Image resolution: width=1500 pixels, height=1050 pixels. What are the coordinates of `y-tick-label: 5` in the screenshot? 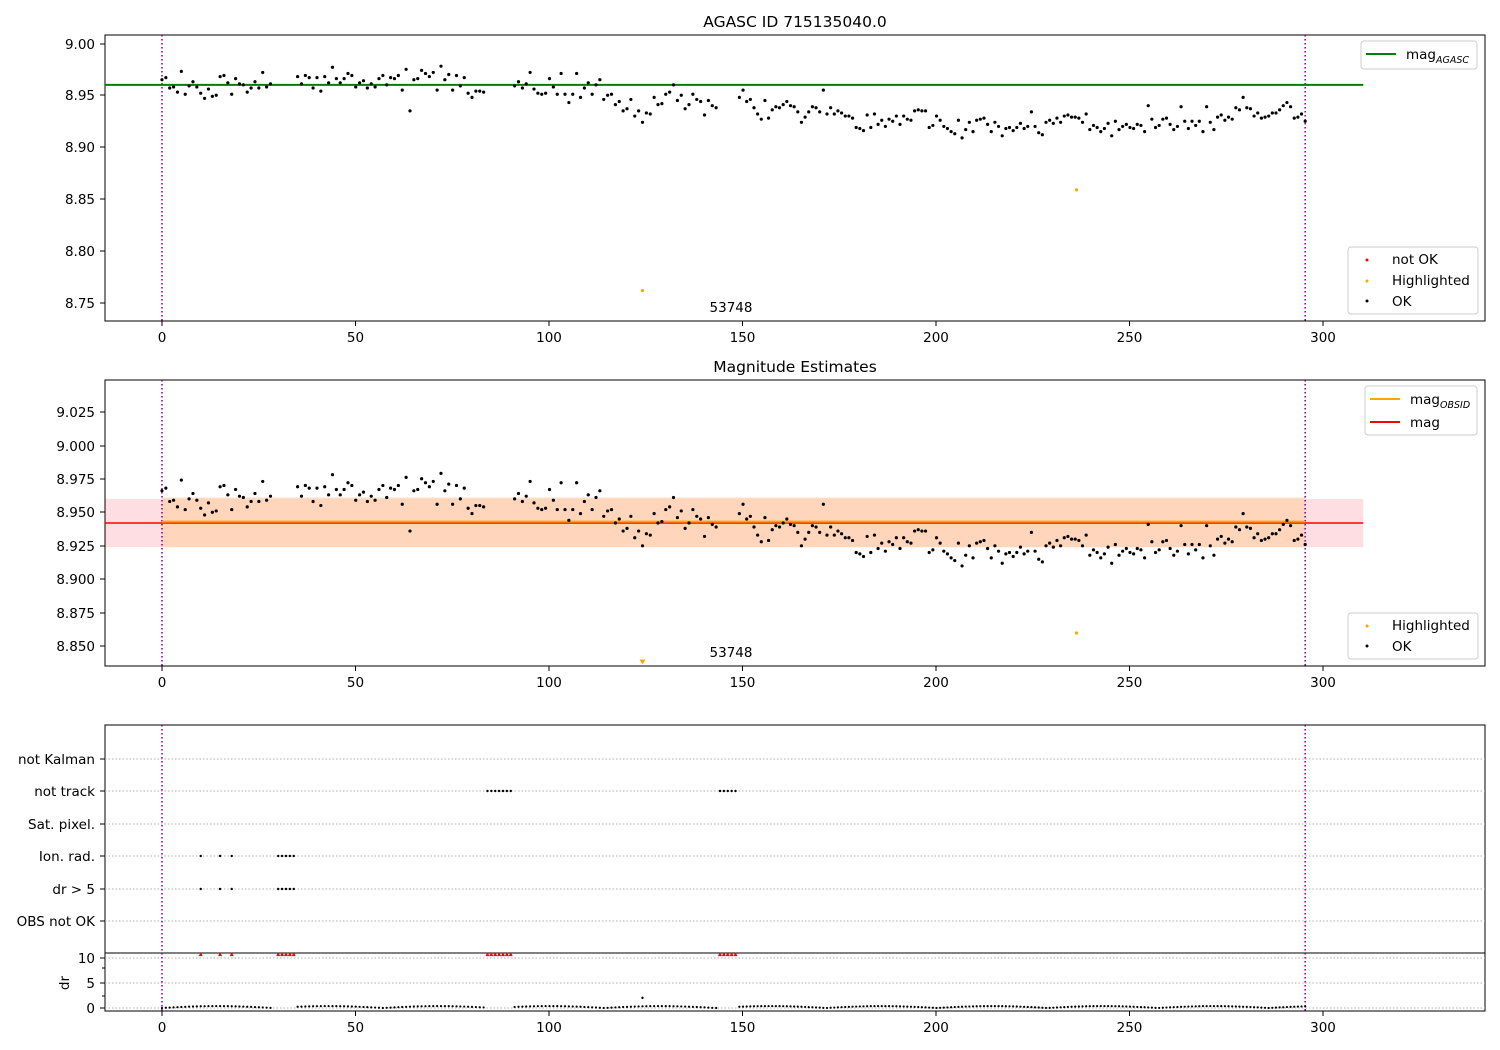 It's located at (90, 984).